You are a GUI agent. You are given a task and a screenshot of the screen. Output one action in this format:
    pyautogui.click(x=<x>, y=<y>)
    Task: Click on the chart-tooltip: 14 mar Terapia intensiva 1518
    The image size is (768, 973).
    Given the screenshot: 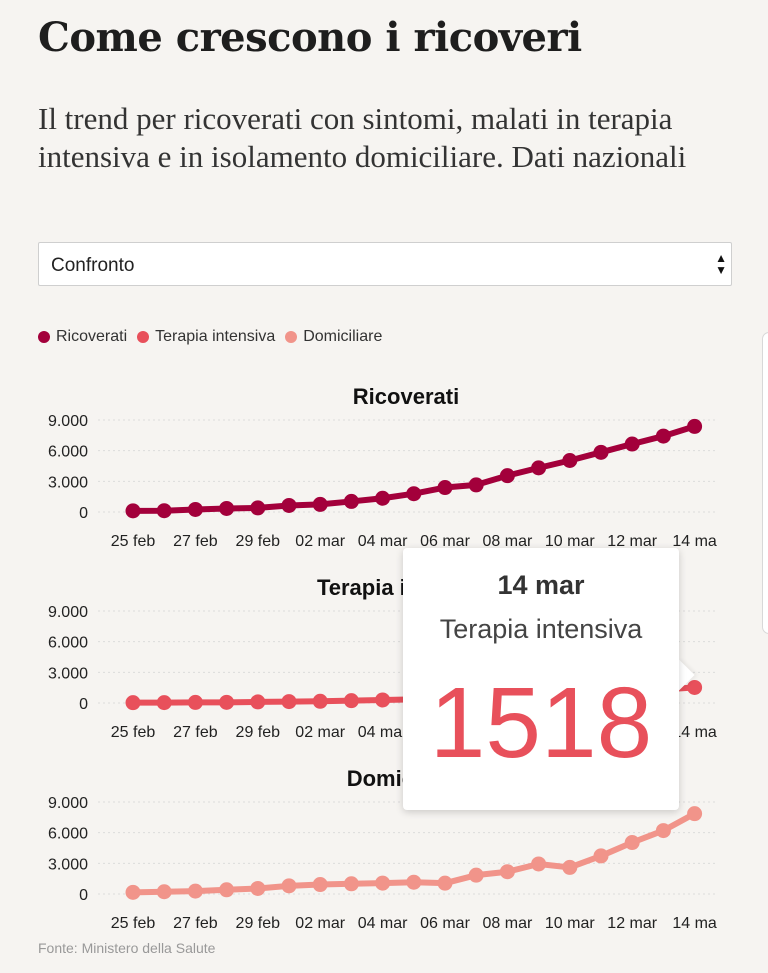 What is the action you would take?
    pyautogui.click(x=541, y=679)
    